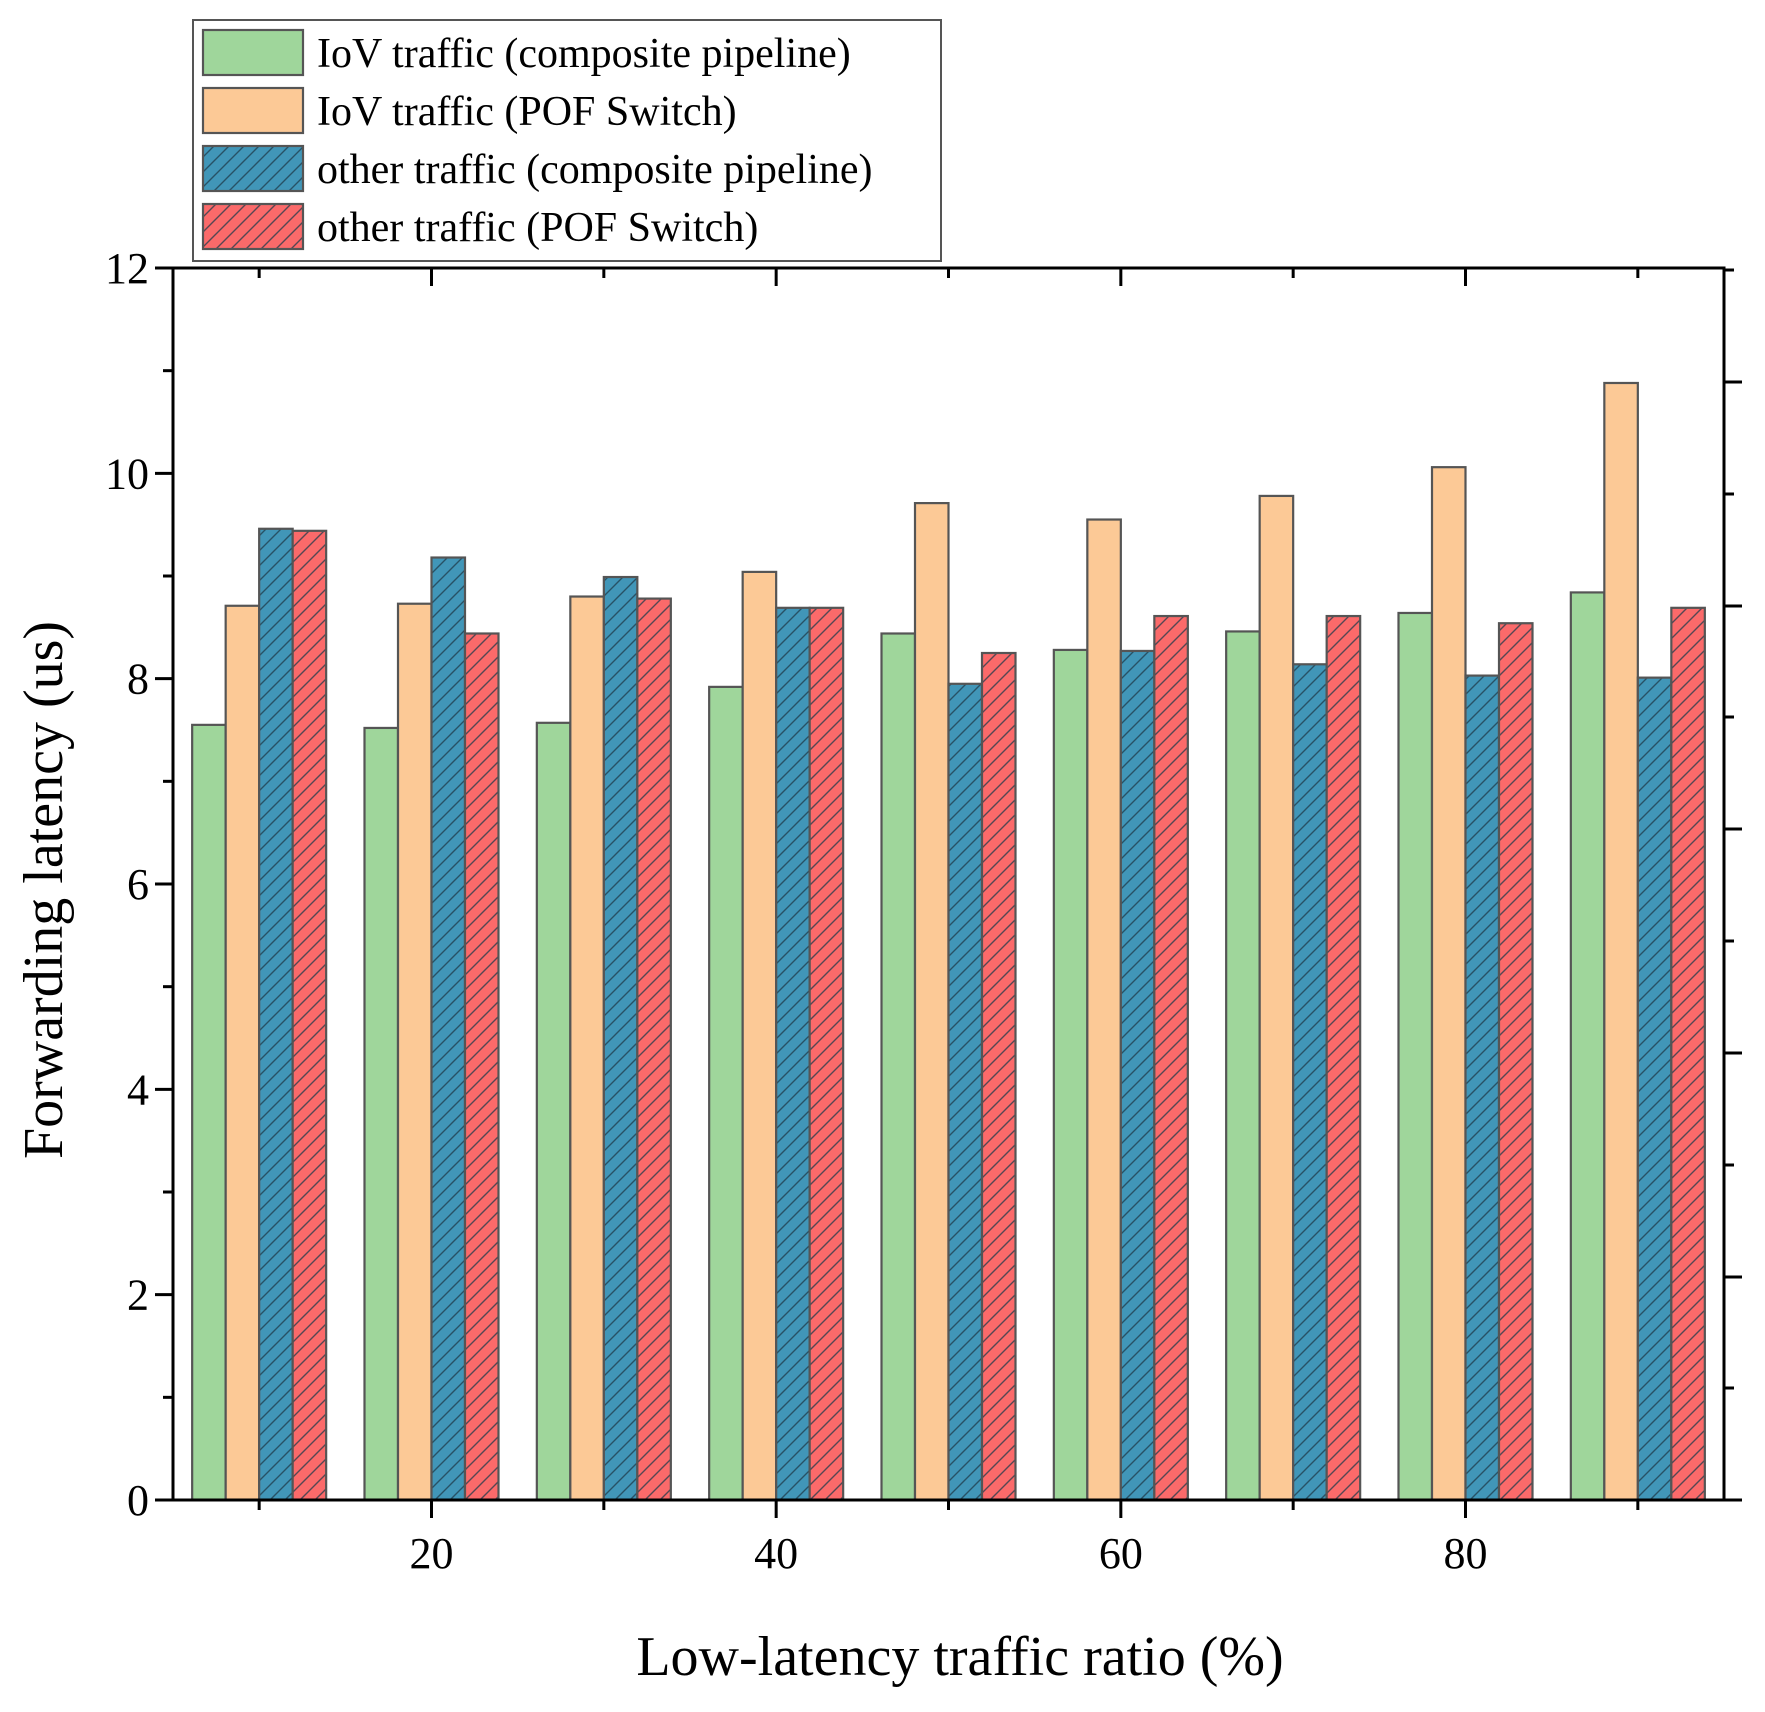  What do you see at coordinates (1121, 1553) in the screenshot?
I see `x-tick-label: 60` at bounding box center [1121, 1553].